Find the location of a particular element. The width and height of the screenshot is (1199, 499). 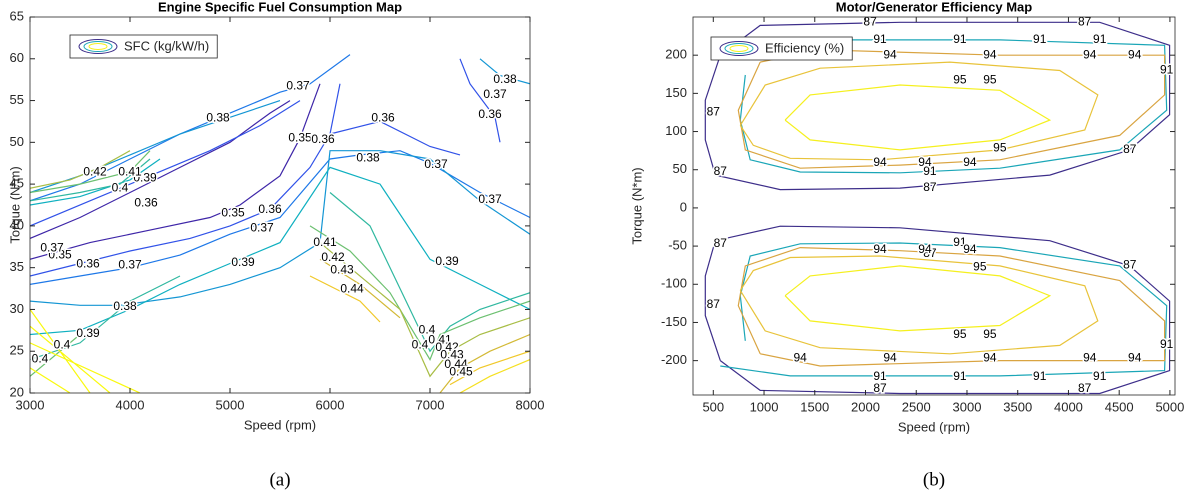

x-tick-label: 3000 is located at coordinates (30, 404).